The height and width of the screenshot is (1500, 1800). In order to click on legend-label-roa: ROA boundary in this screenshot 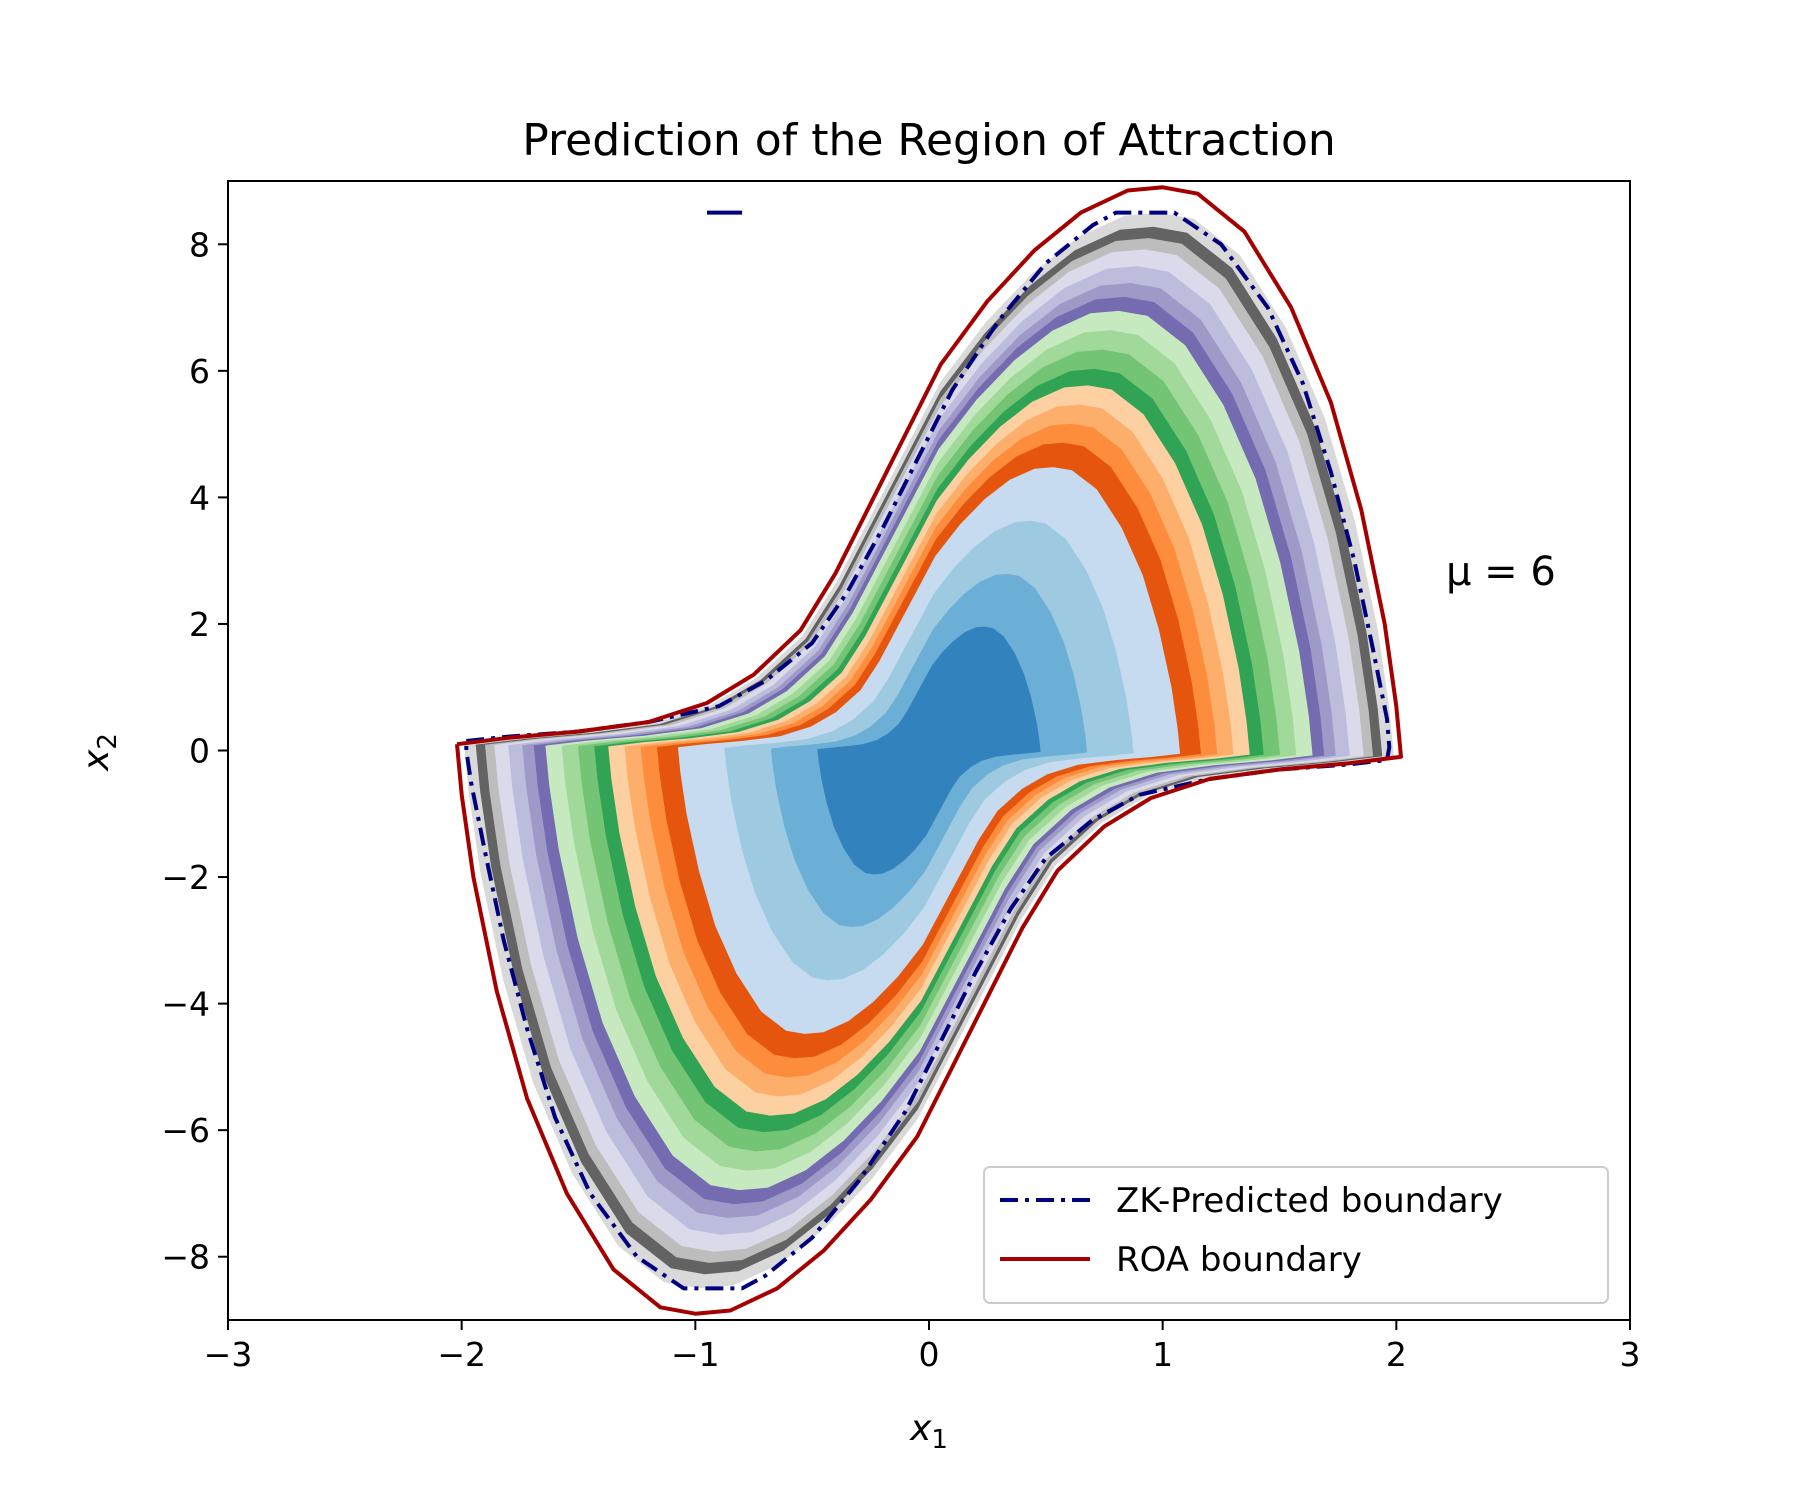, I will do `click(1239, 1260)`.